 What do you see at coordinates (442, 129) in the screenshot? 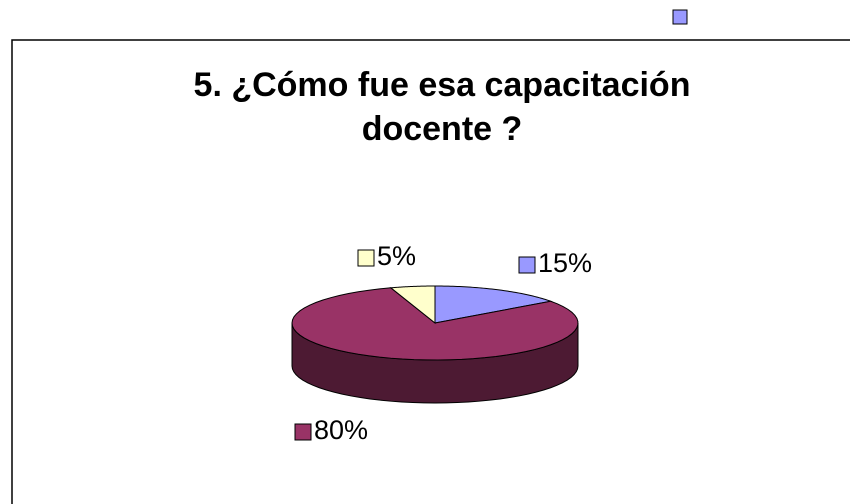
I see `title-line: docente ?` at bounding box center [442, 129].